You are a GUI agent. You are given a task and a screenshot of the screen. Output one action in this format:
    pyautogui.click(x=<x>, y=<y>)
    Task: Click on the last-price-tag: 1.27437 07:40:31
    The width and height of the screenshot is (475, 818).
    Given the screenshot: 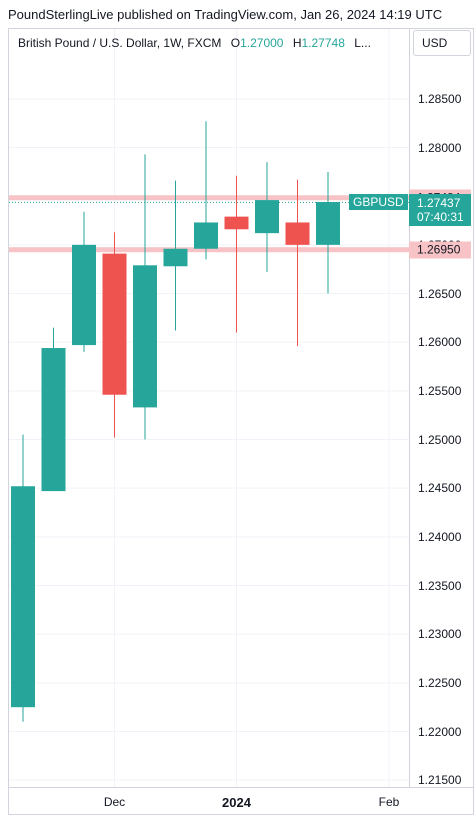 What is the action you would take?
    pyautogui.click(x=440, y=210)
    